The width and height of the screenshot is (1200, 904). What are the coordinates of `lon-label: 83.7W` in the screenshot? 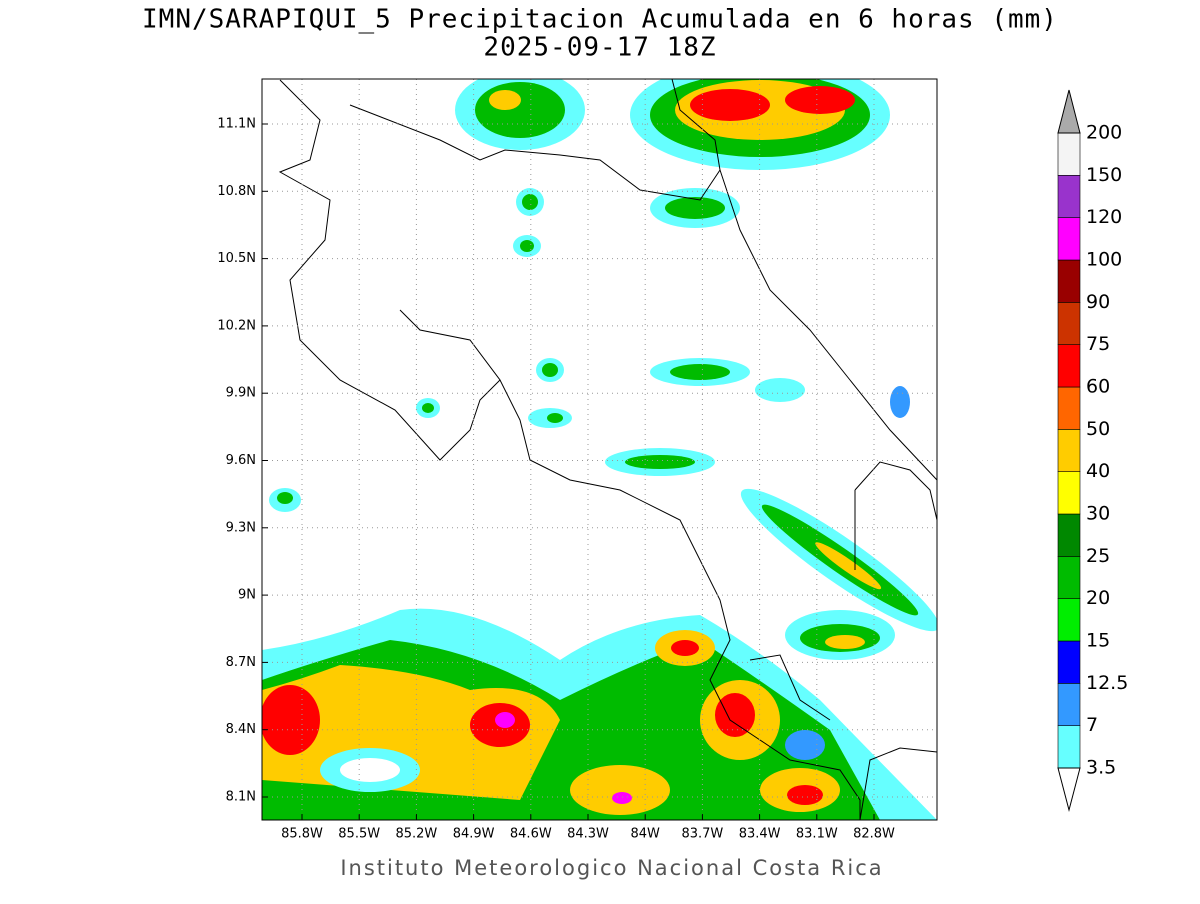 It's located at (702, 834).